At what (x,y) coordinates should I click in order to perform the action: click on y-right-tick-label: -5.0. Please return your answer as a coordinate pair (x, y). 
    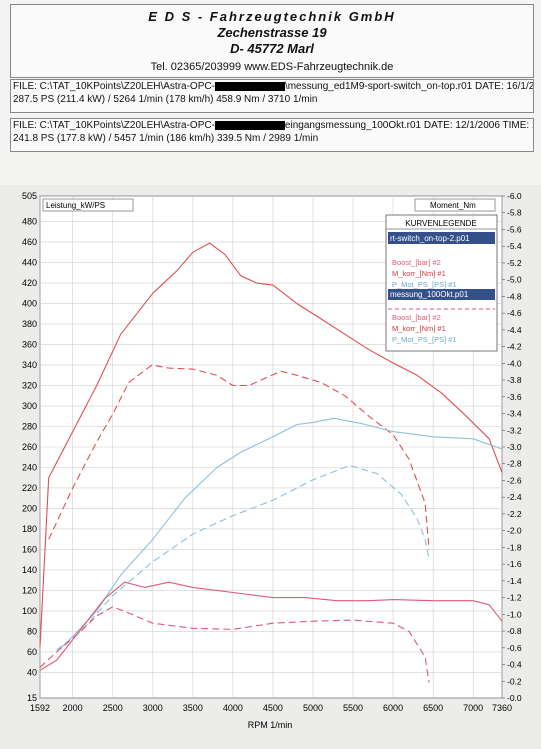
    Looking at the image, I should click on (514, 280).